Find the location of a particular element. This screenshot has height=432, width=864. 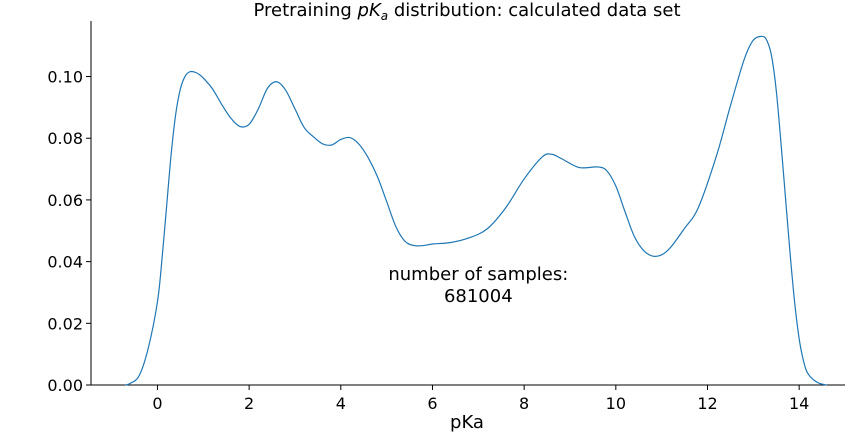

y-tick-label: 0.06 is located at coordinates (65, 200).